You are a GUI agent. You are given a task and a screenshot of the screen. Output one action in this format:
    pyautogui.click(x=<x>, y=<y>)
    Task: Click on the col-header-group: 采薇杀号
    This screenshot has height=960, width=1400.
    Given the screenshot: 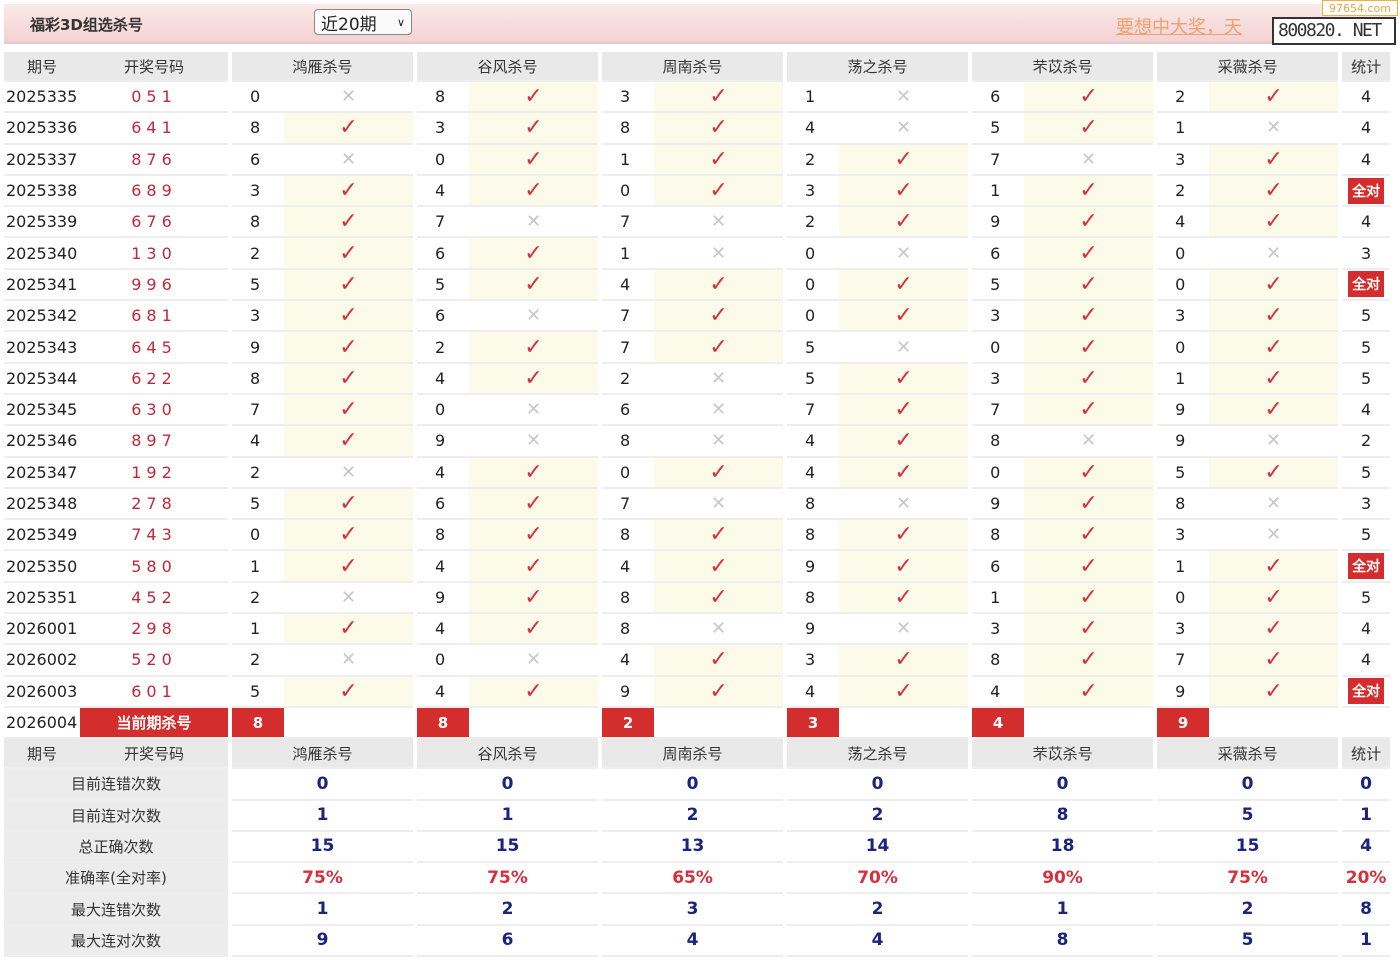 What is the action you would take?
    pyautogui.click(x=1247, y=67)
    